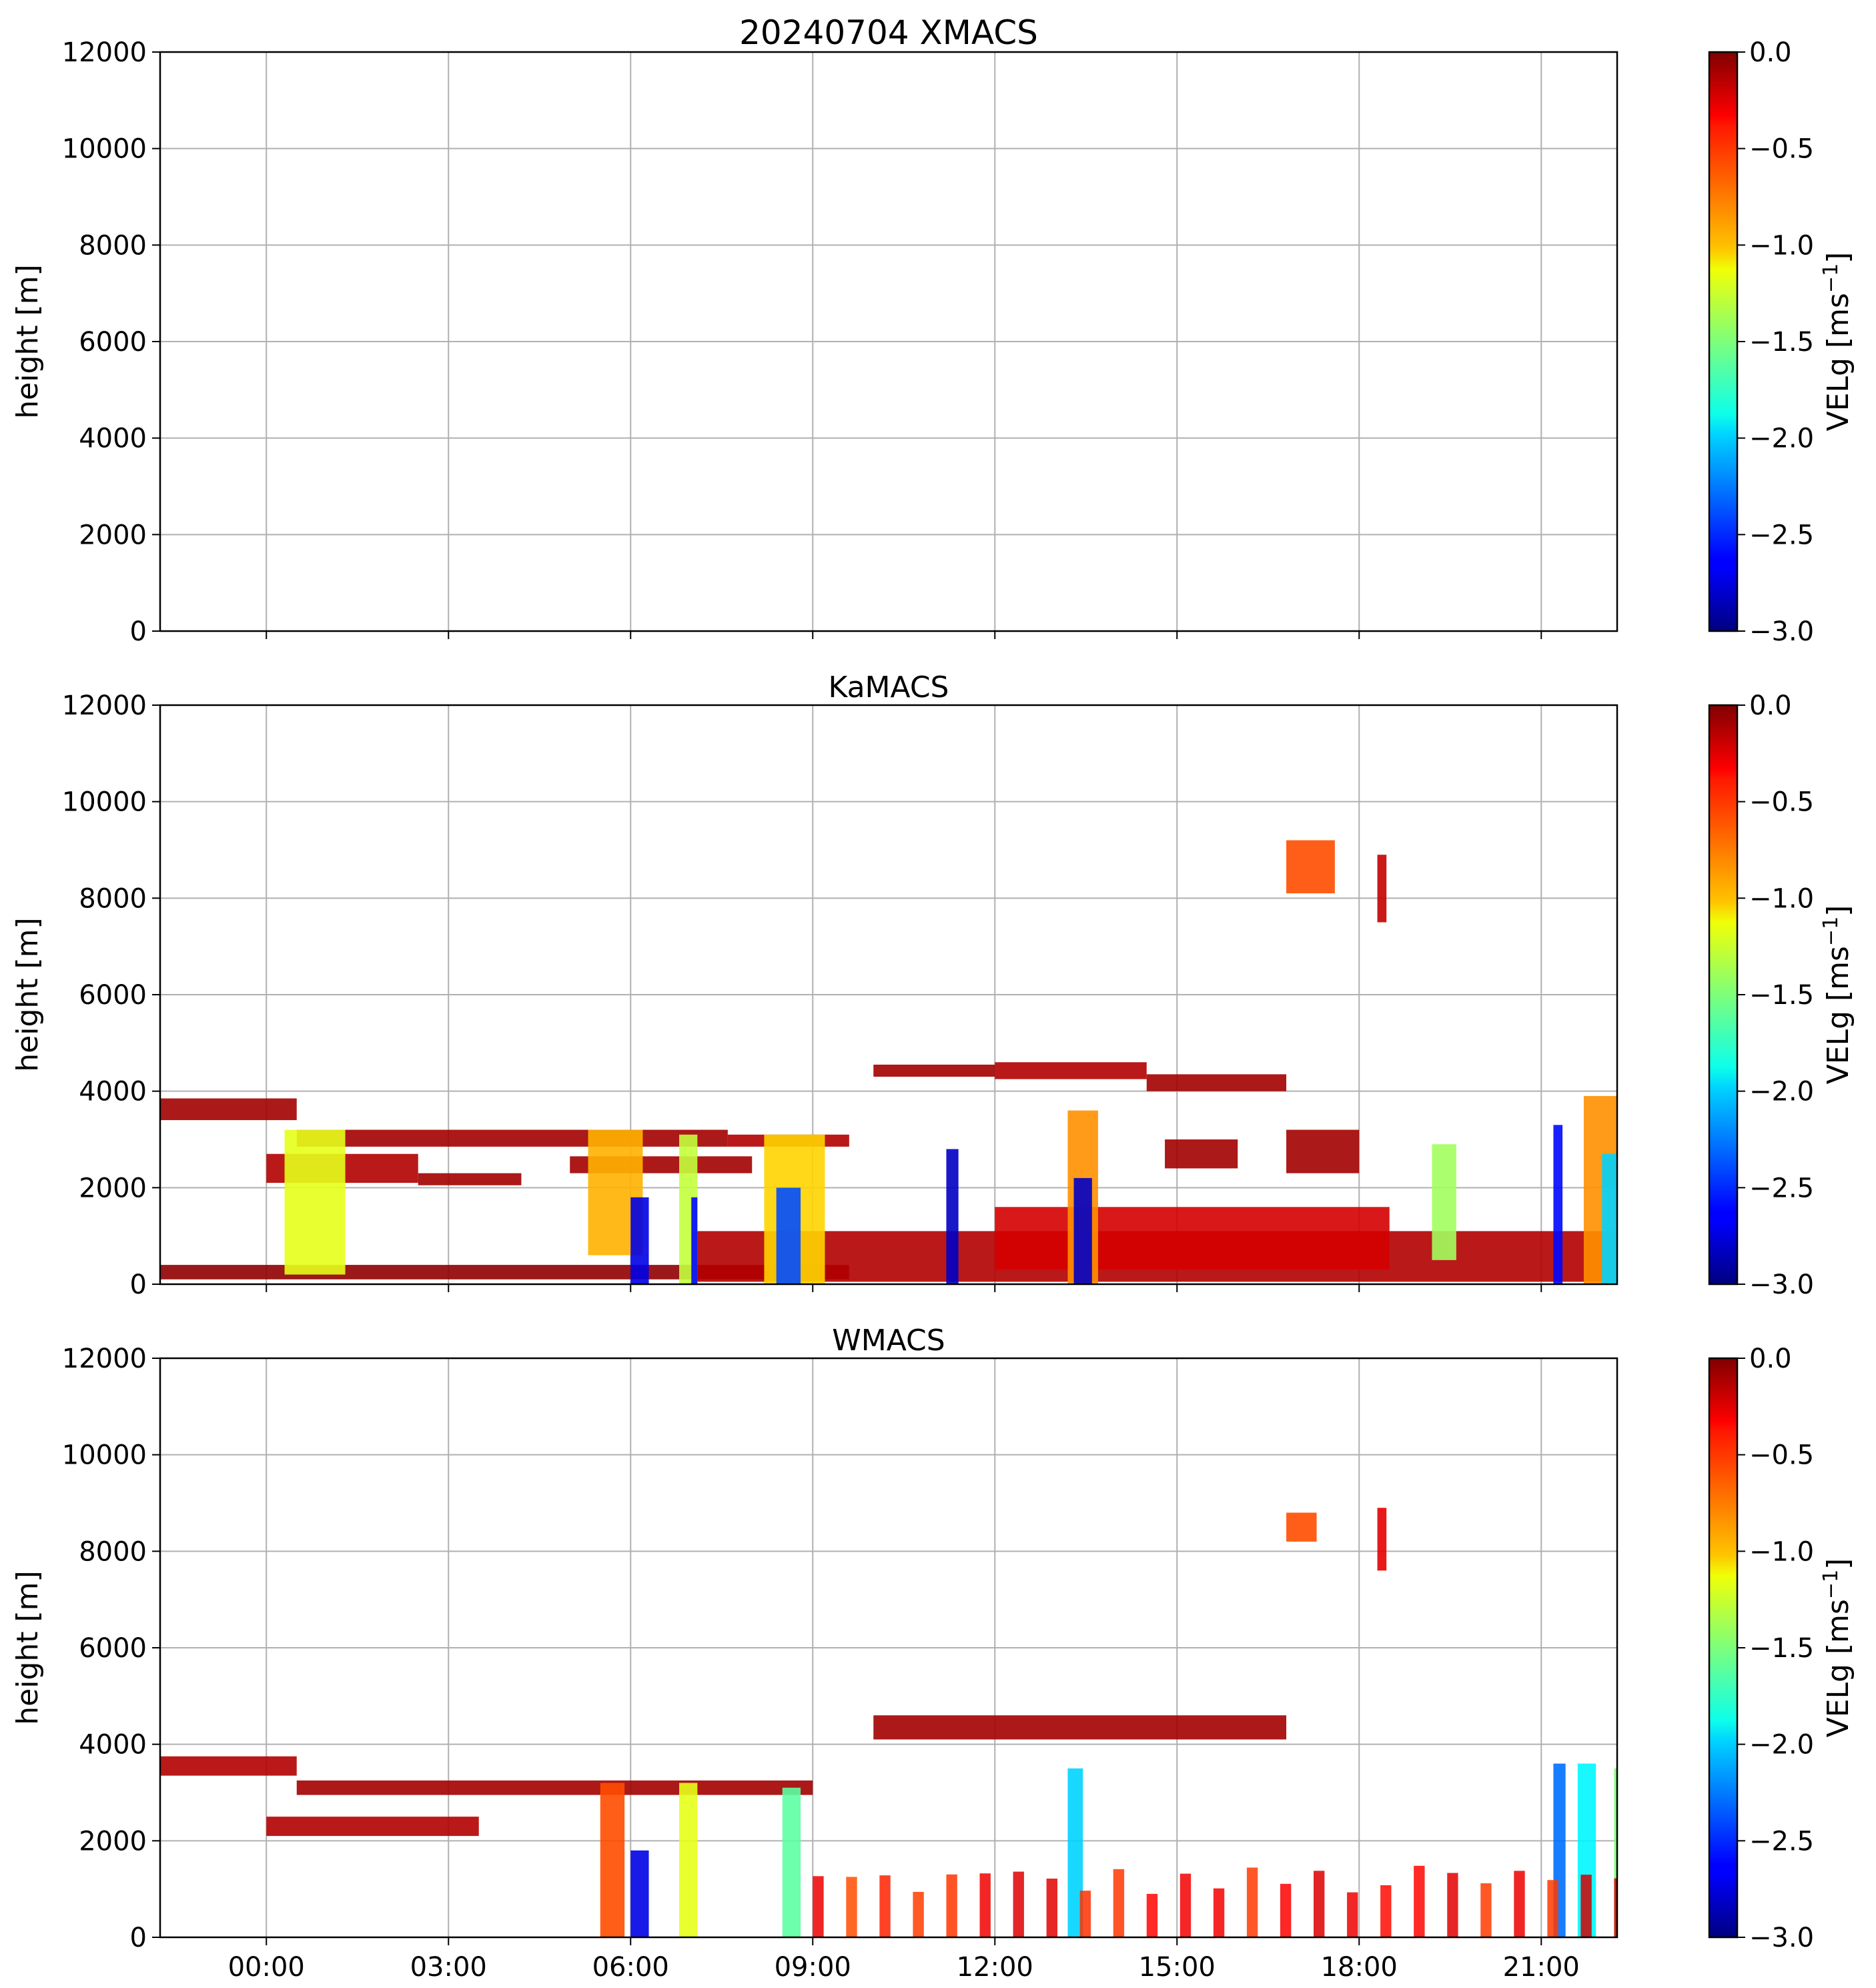 This screenshot has height=1988, width=1876. What do you see at coordinates (1359, 1967) in the screenshot?
I see `x-tick-label: 18:00` at bounding box center [1359, 1967].